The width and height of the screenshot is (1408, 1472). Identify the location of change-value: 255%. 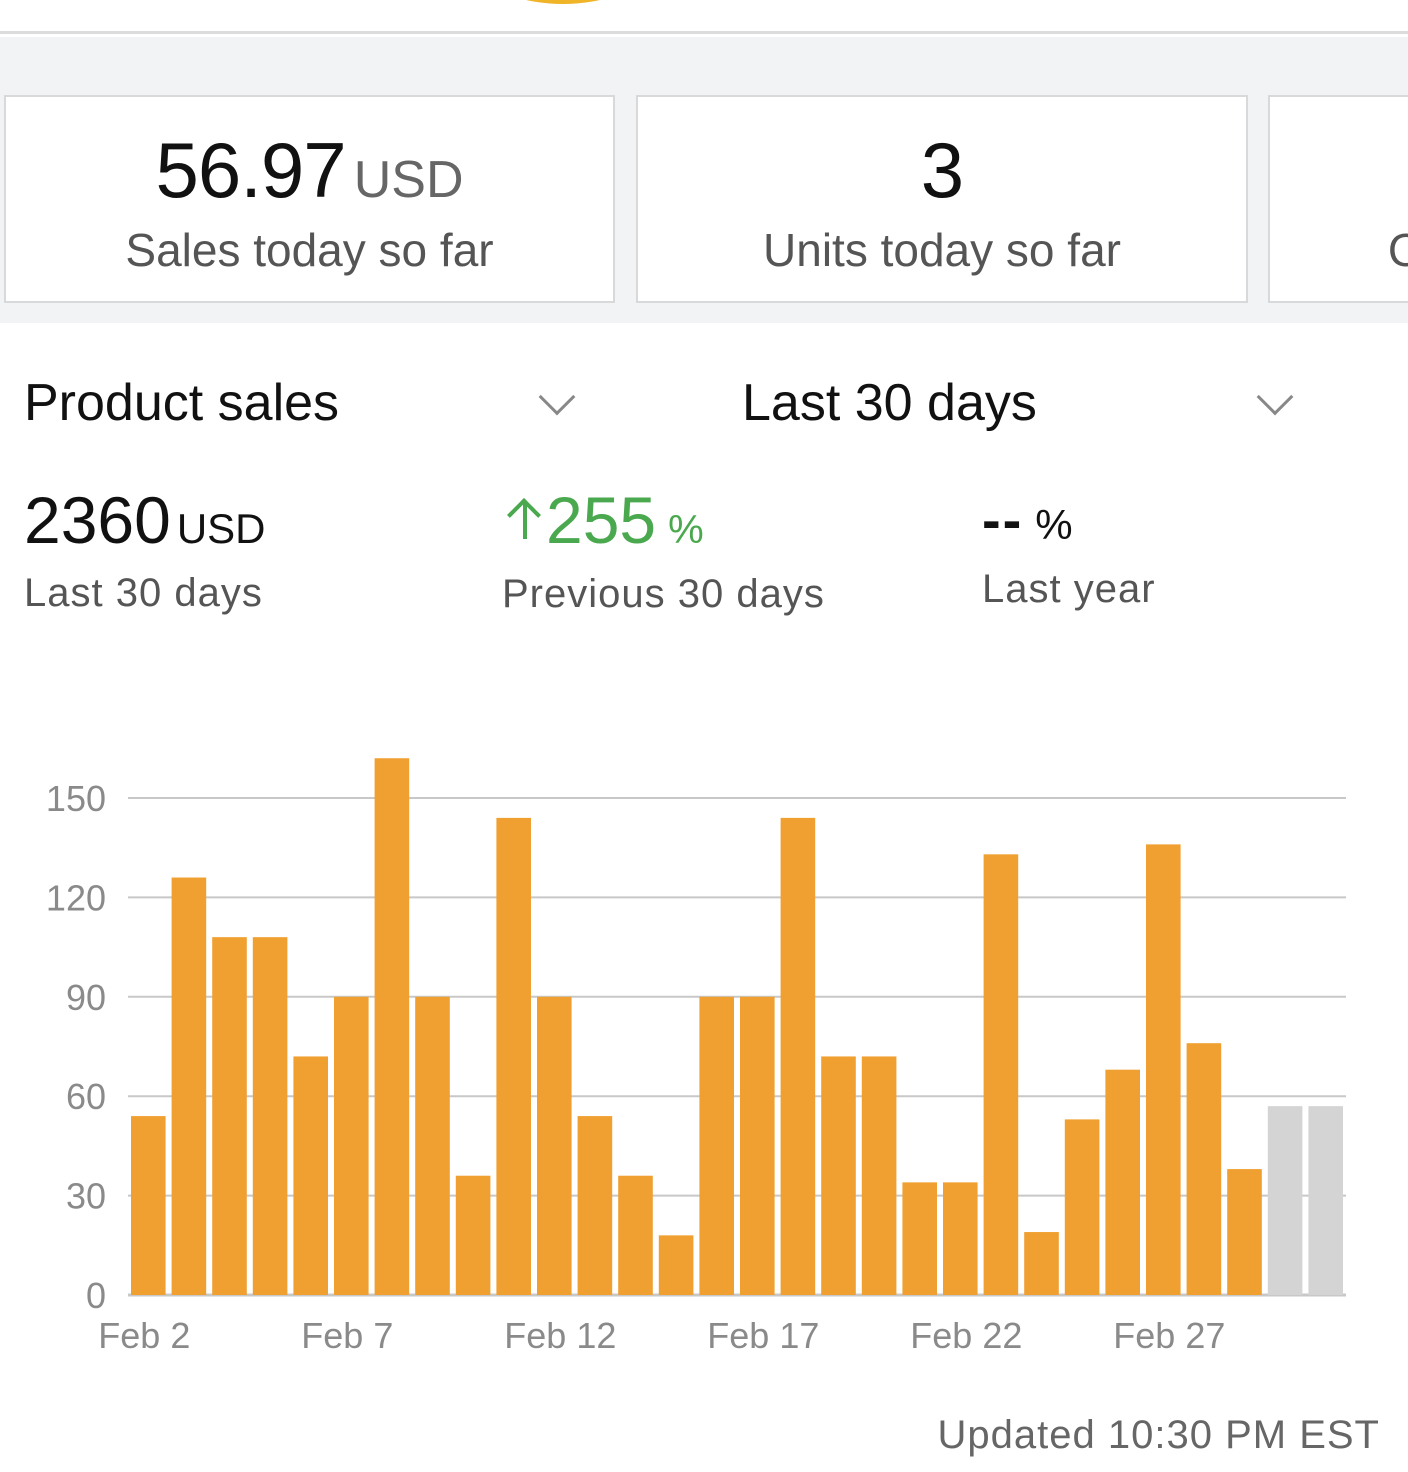
(663, 525).